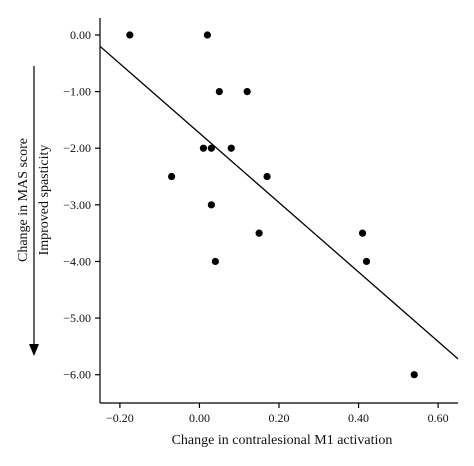 The height and width of the screenshot is (466, 474). Describe the element at coordinates (23, 200) in the screenshot. I see `y-axis-title: Change in MAS score` at that location.